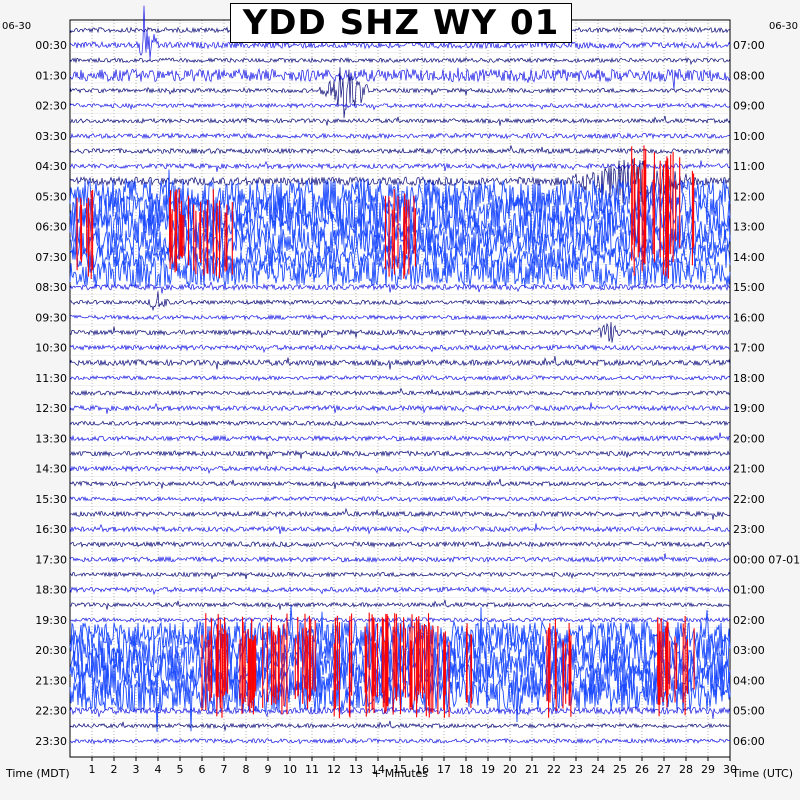 The image size is (800, 800). I want to click on right-time-label: 08:00, so click(749, 75).